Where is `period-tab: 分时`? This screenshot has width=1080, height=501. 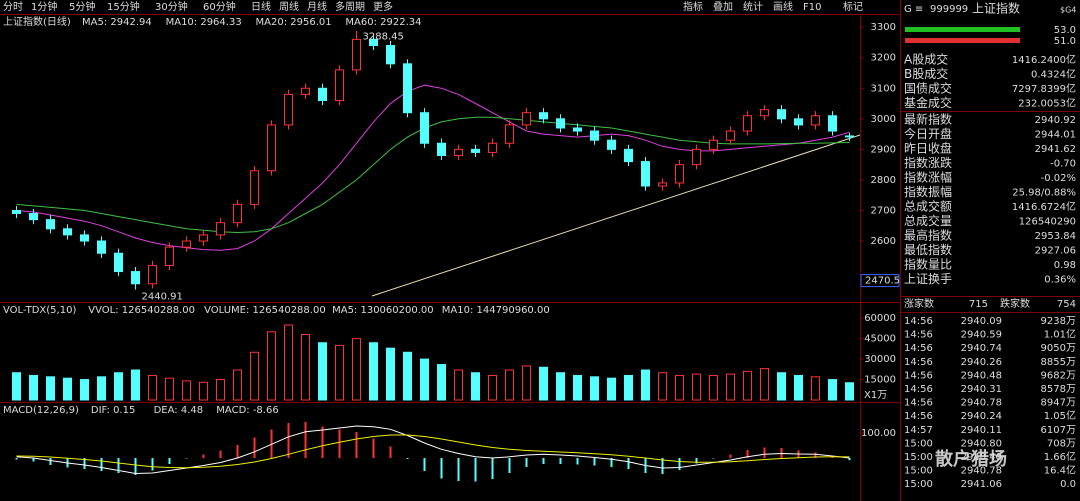 period-tab: 分时 is located at coordinates (13, 7).